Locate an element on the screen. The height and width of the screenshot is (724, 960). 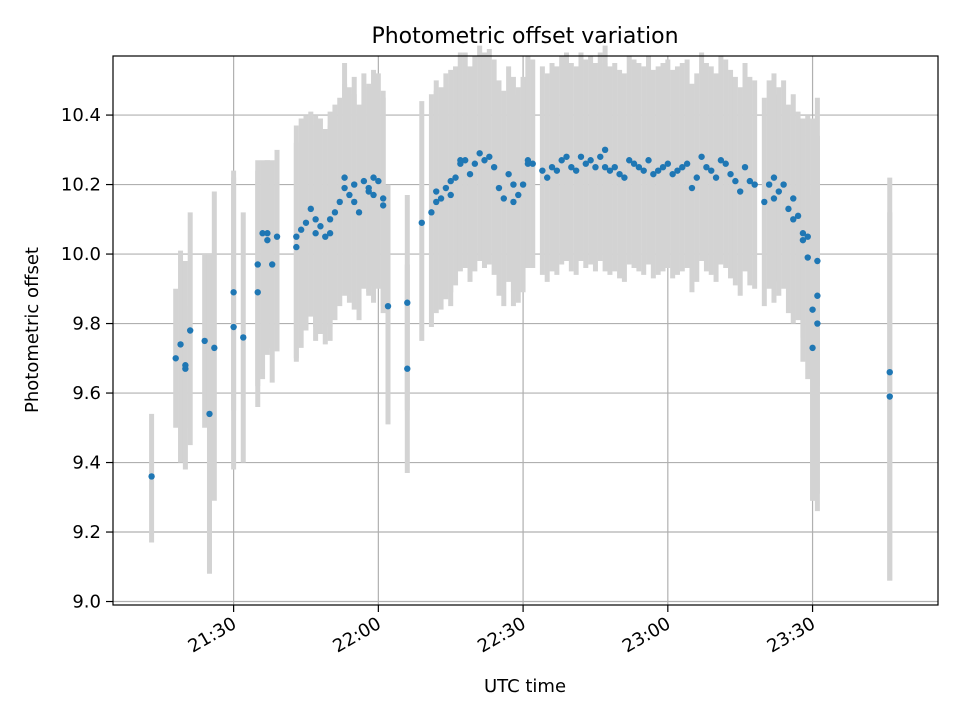
y-axis-label: Photometric offset is located at coordinates (32, 330).